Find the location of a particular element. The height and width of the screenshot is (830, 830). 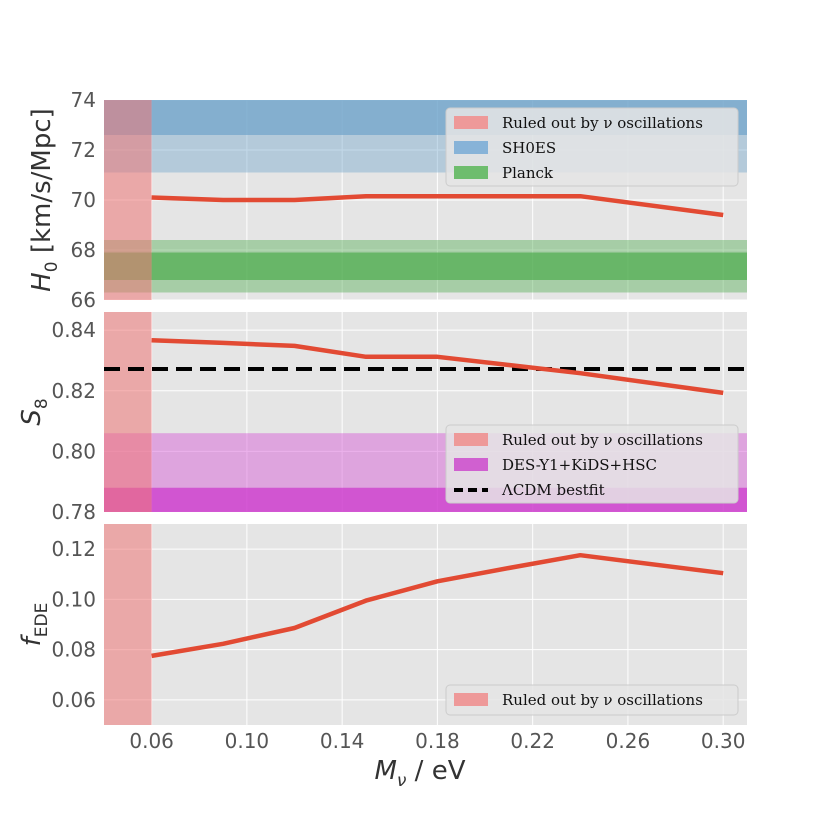

x-tick-label: 0.22 is located at coordinates (532, 741).